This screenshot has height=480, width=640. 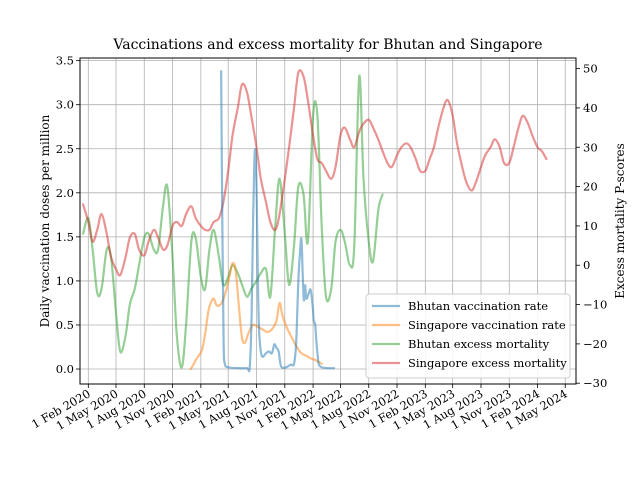 What do you see at coordinates (65, 325) in the screenshot?
I see `left-tick-label: 0.5` at bounding box center [65, 325].